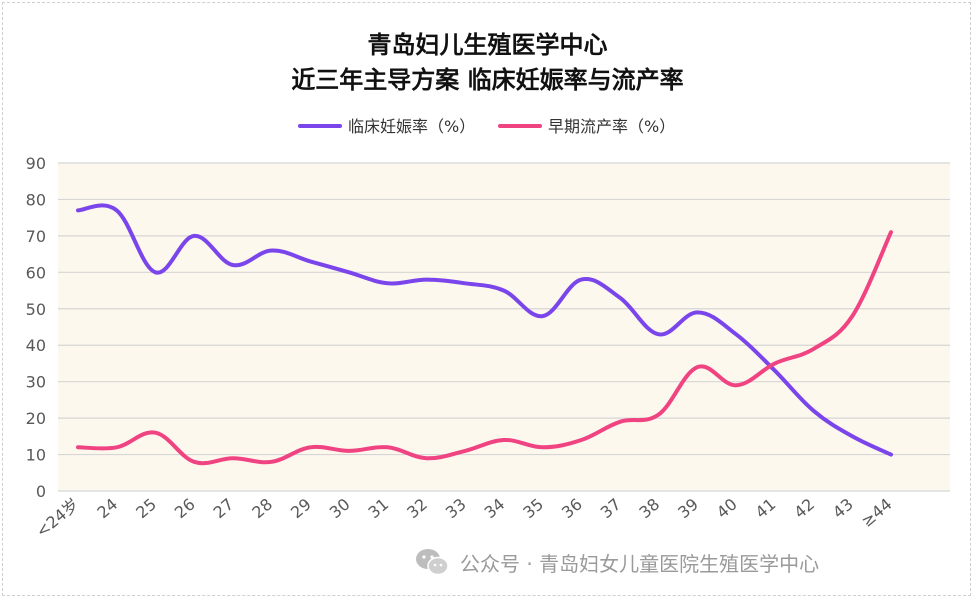 This screenshot has height=600, width=975. I want to click on x-tick-label: <24岁, so click(57, 518).